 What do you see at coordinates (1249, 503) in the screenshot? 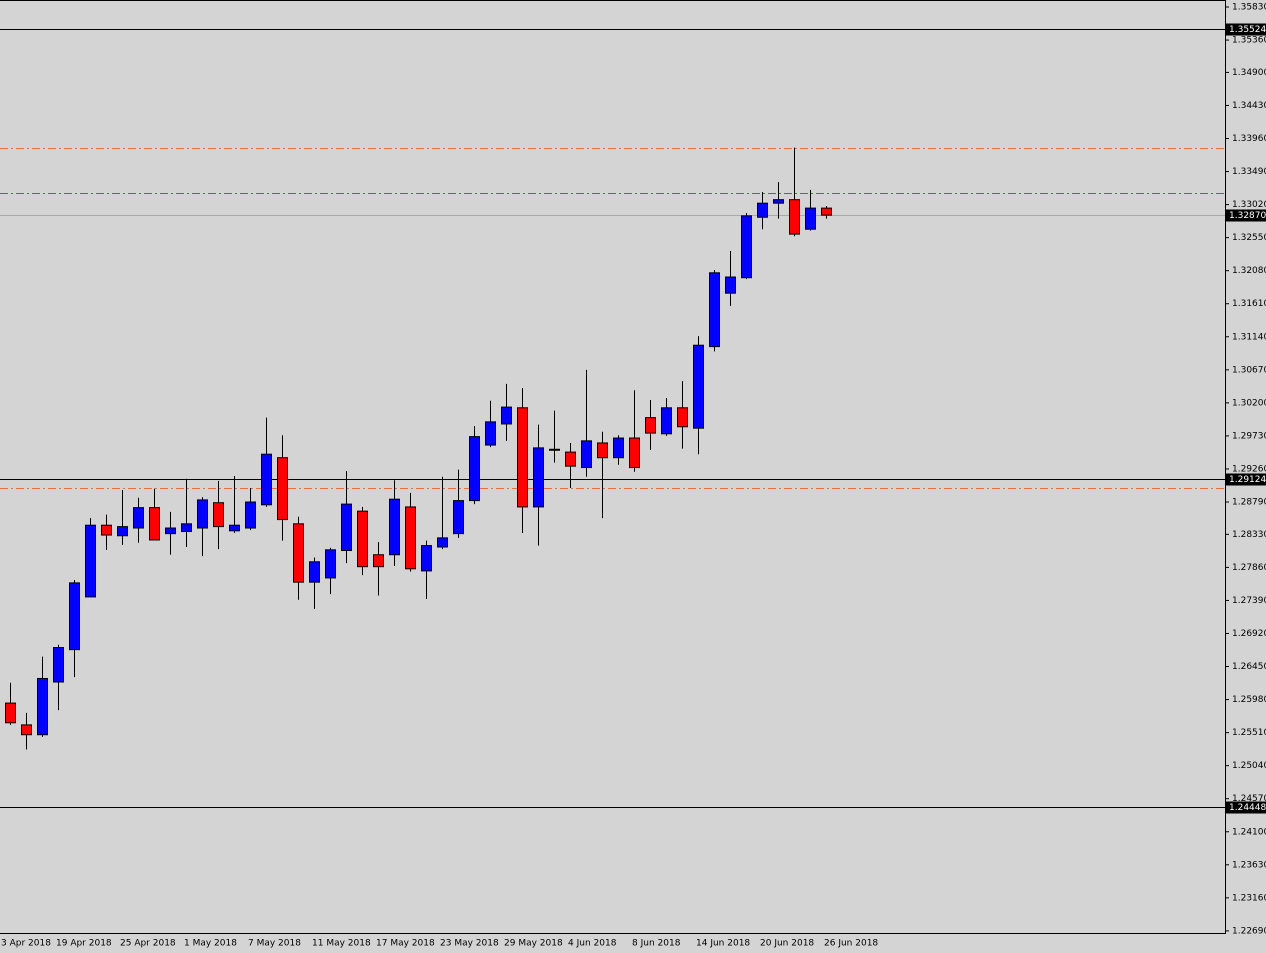
I see `y-tick-label: 1.28790` at bounding box center [1249, 503].